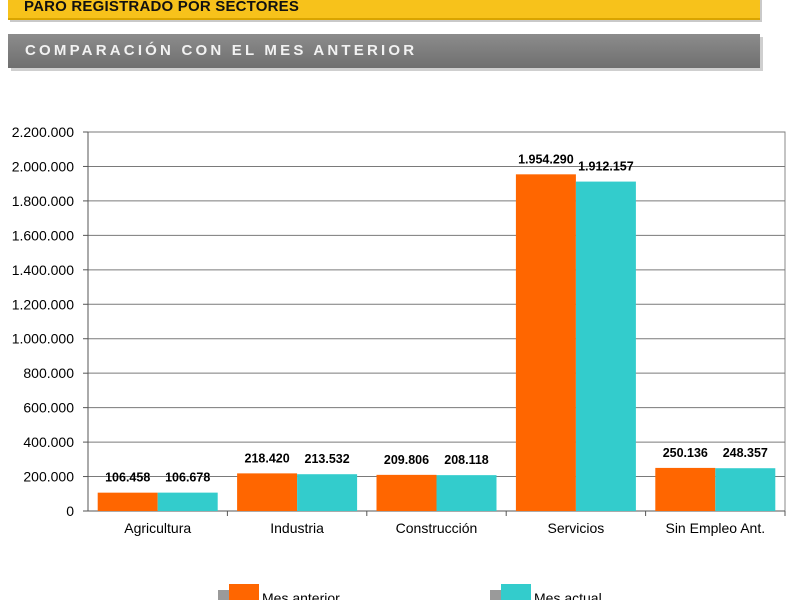 This screenshot has height=600, width=800. I want to click on data-label: 1.912.157, so click(606, 167).